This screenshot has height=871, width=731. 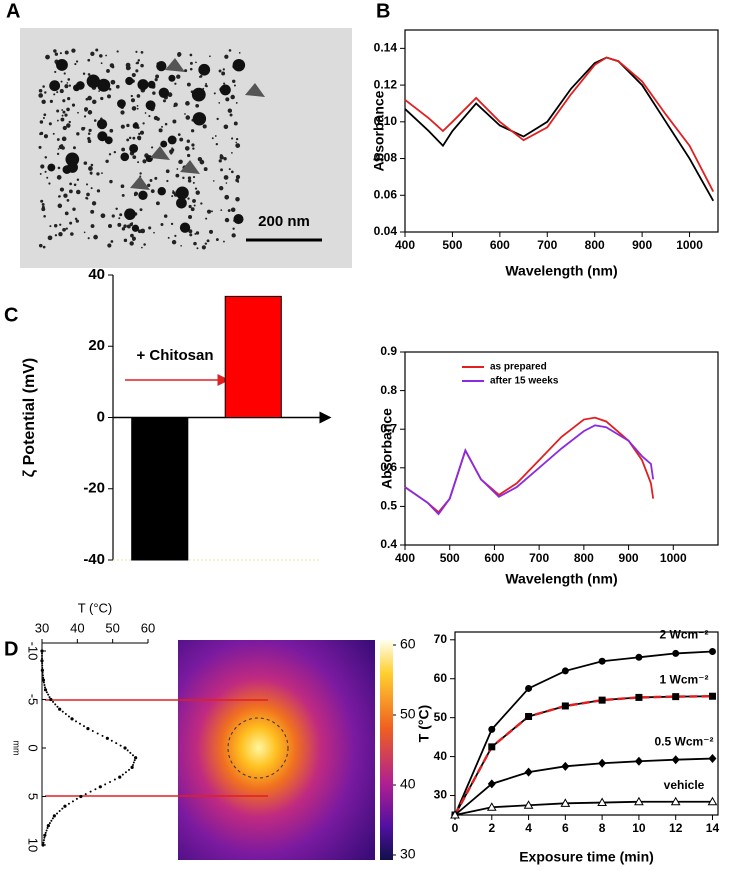 I want to click on x-tick-label: 600, so click(x=494, y=558).